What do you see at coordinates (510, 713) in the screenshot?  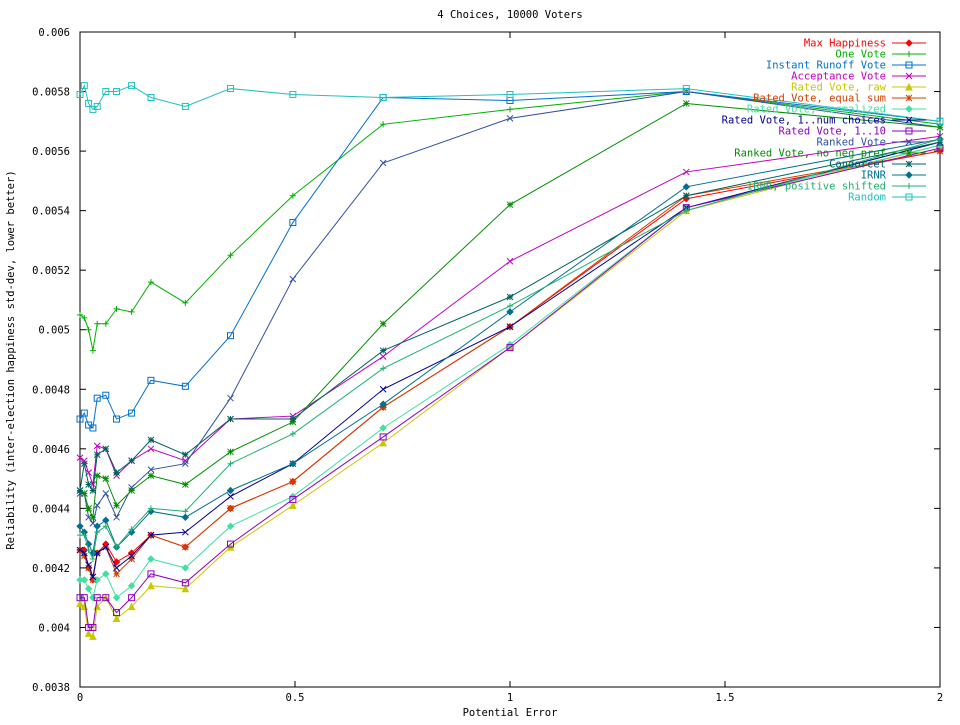 I see `x-axis-label: Potential Error` at bounding box center [510, 713].